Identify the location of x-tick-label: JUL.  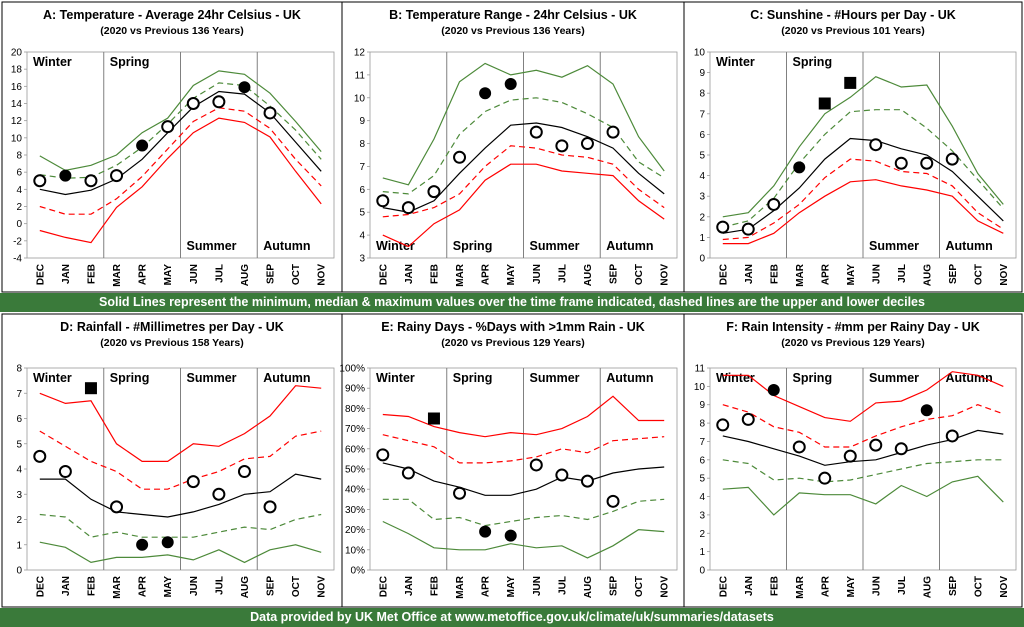
(562, 273).